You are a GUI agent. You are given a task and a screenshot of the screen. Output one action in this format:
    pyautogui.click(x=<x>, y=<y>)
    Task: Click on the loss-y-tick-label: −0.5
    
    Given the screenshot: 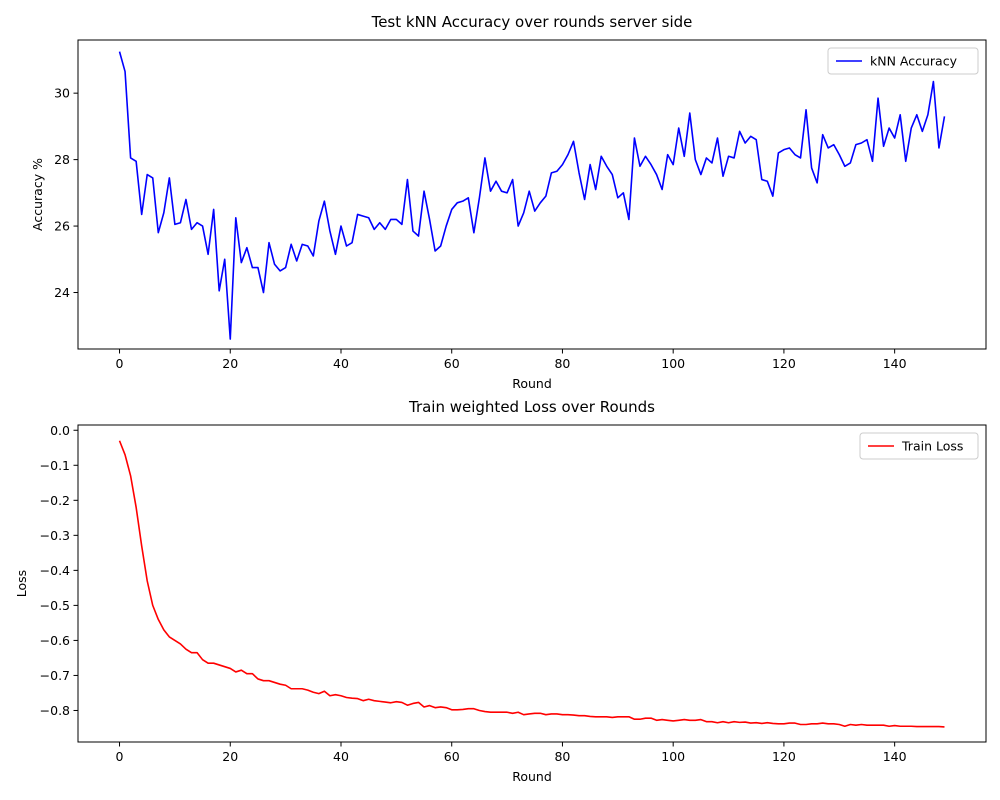 What is the action you would take?
    pyautogui.click(x=55, y=605)
    